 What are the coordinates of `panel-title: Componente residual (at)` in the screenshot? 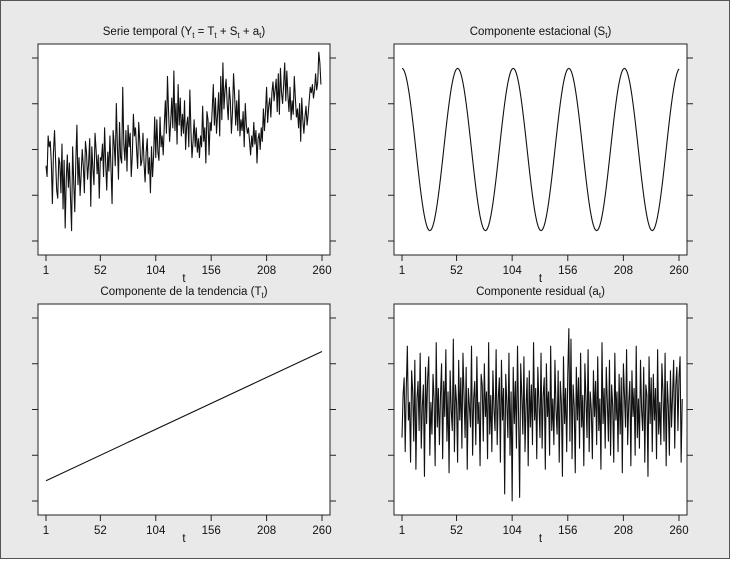 It's located at (540, 293).